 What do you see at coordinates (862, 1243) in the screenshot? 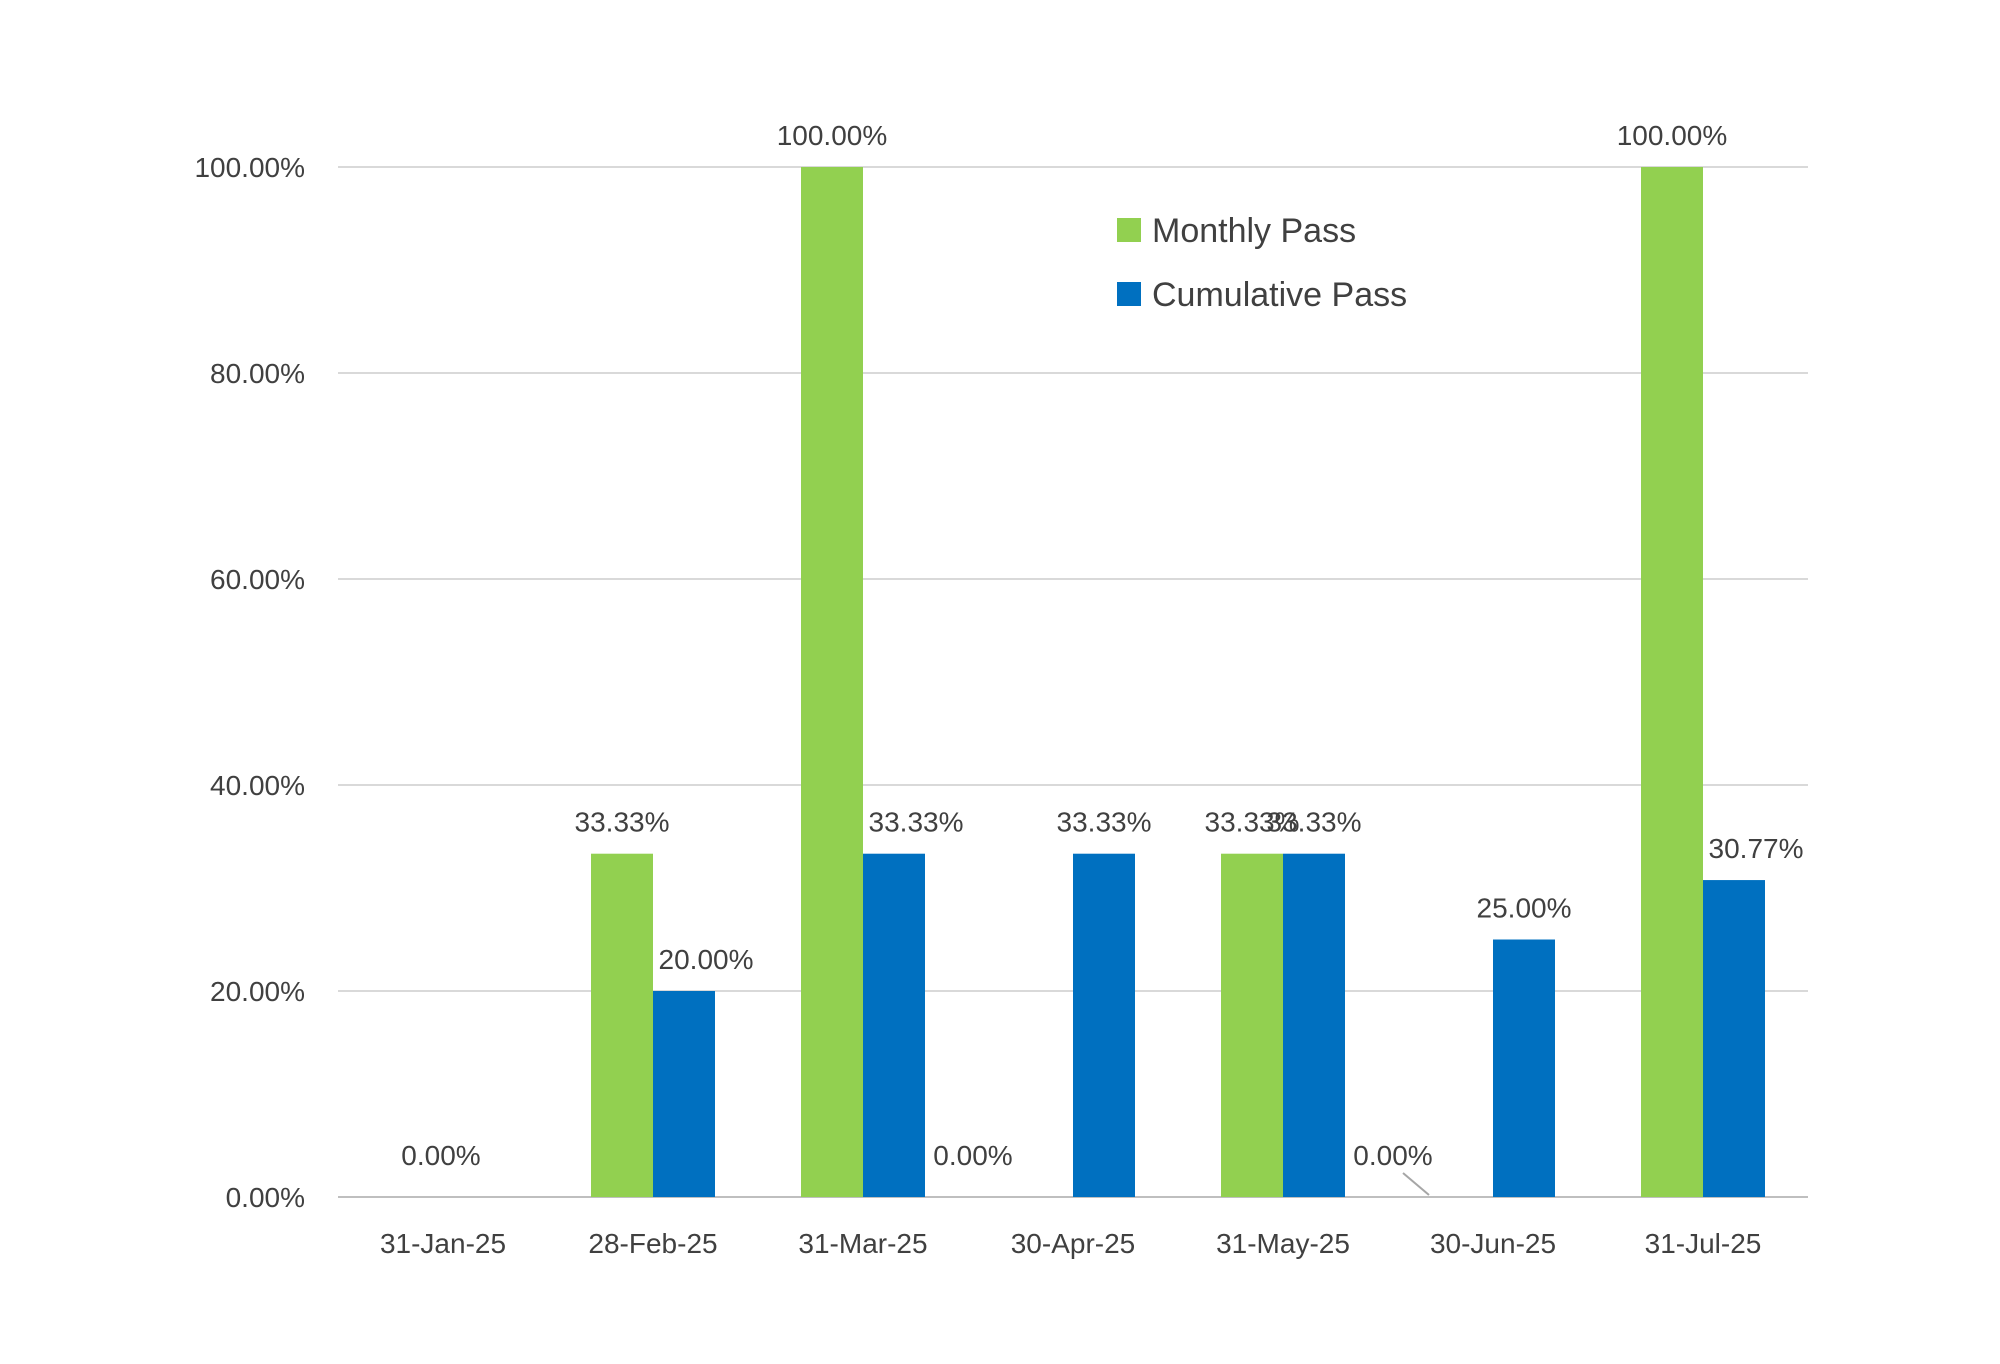
I see `x-tick-label: 31-Mar-25` at bounding box center [862, 1243].